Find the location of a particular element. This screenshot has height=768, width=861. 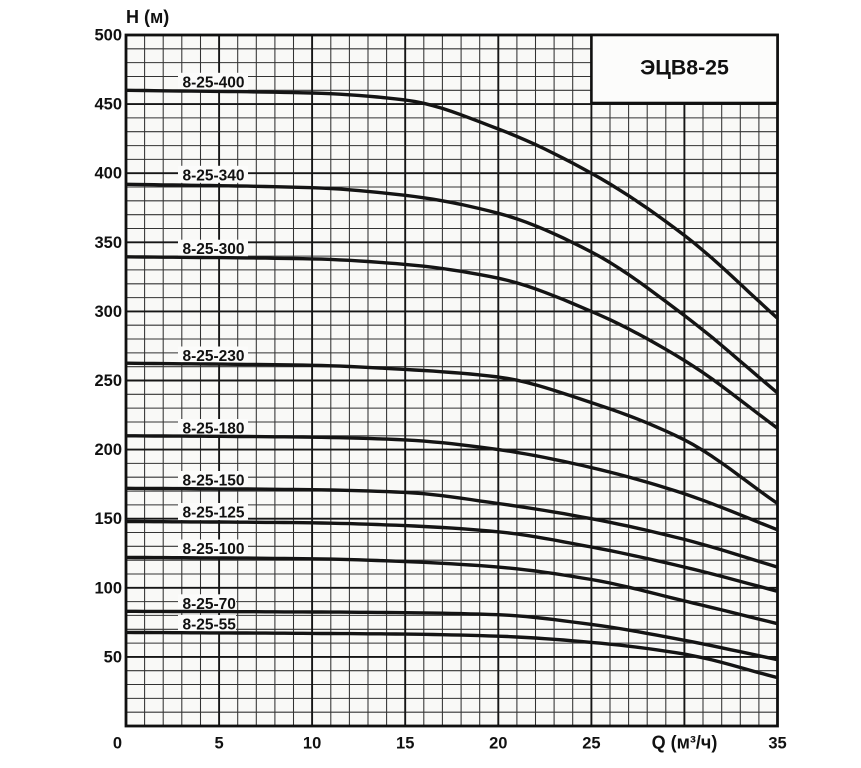

svg-text: 8-25-300 is located at coordinates (214, 249).